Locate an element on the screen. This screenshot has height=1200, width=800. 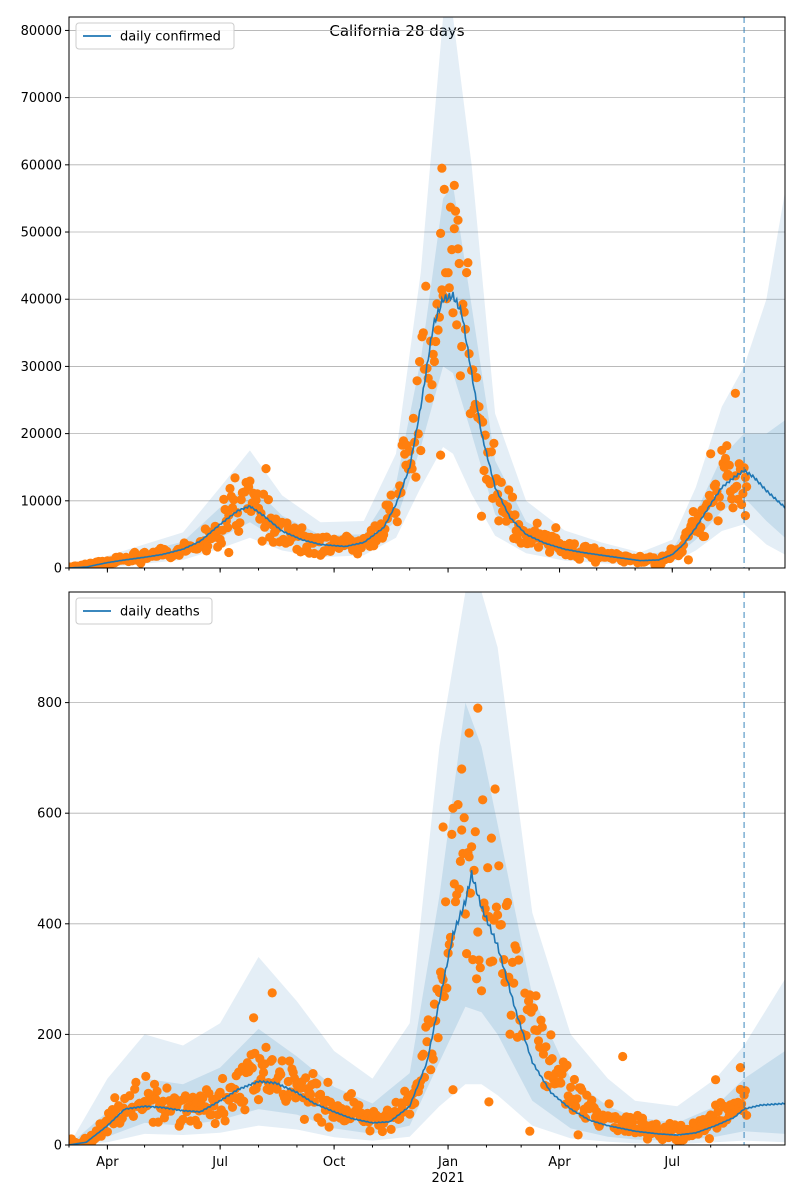
x-tick-label: Jul is located at coordinates (219, 1162).